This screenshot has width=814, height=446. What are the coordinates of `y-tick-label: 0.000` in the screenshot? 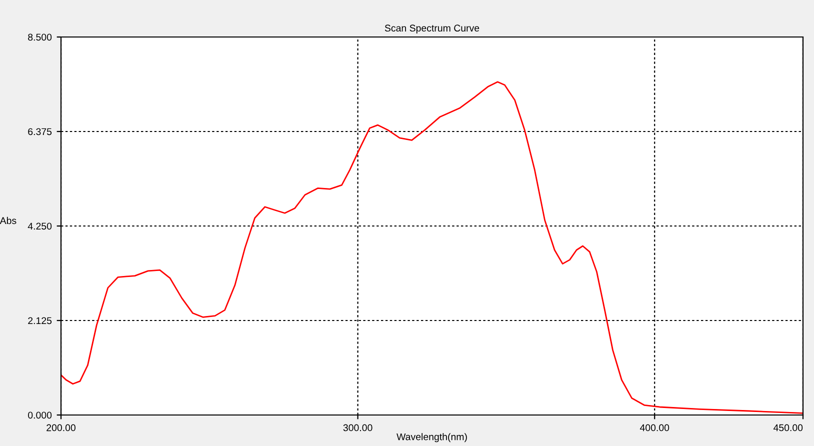 It's located at (40, 415).